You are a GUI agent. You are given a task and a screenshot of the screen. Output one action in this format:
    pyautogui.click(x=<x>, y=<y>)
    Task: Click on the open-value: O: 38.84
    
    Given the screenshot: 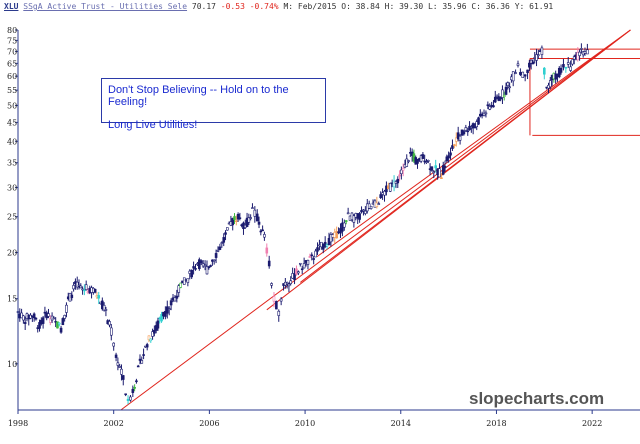 What is the action you would take?
    pyautogui.click(x=360, y=6)
    